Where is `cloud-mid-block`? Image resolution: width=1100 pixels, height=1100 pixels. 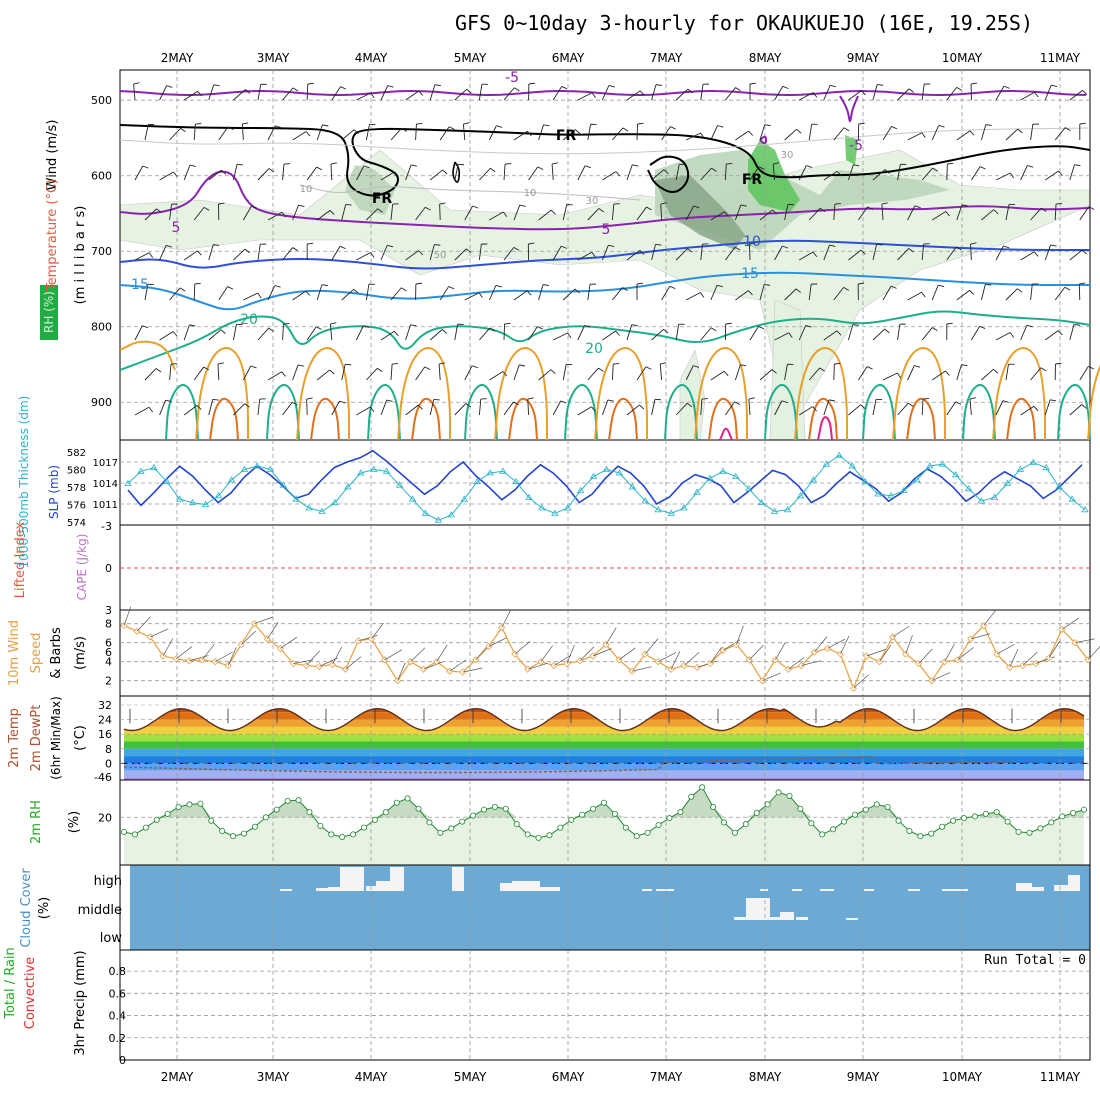 cloud-mid-block is located at coordinates (775, 918).